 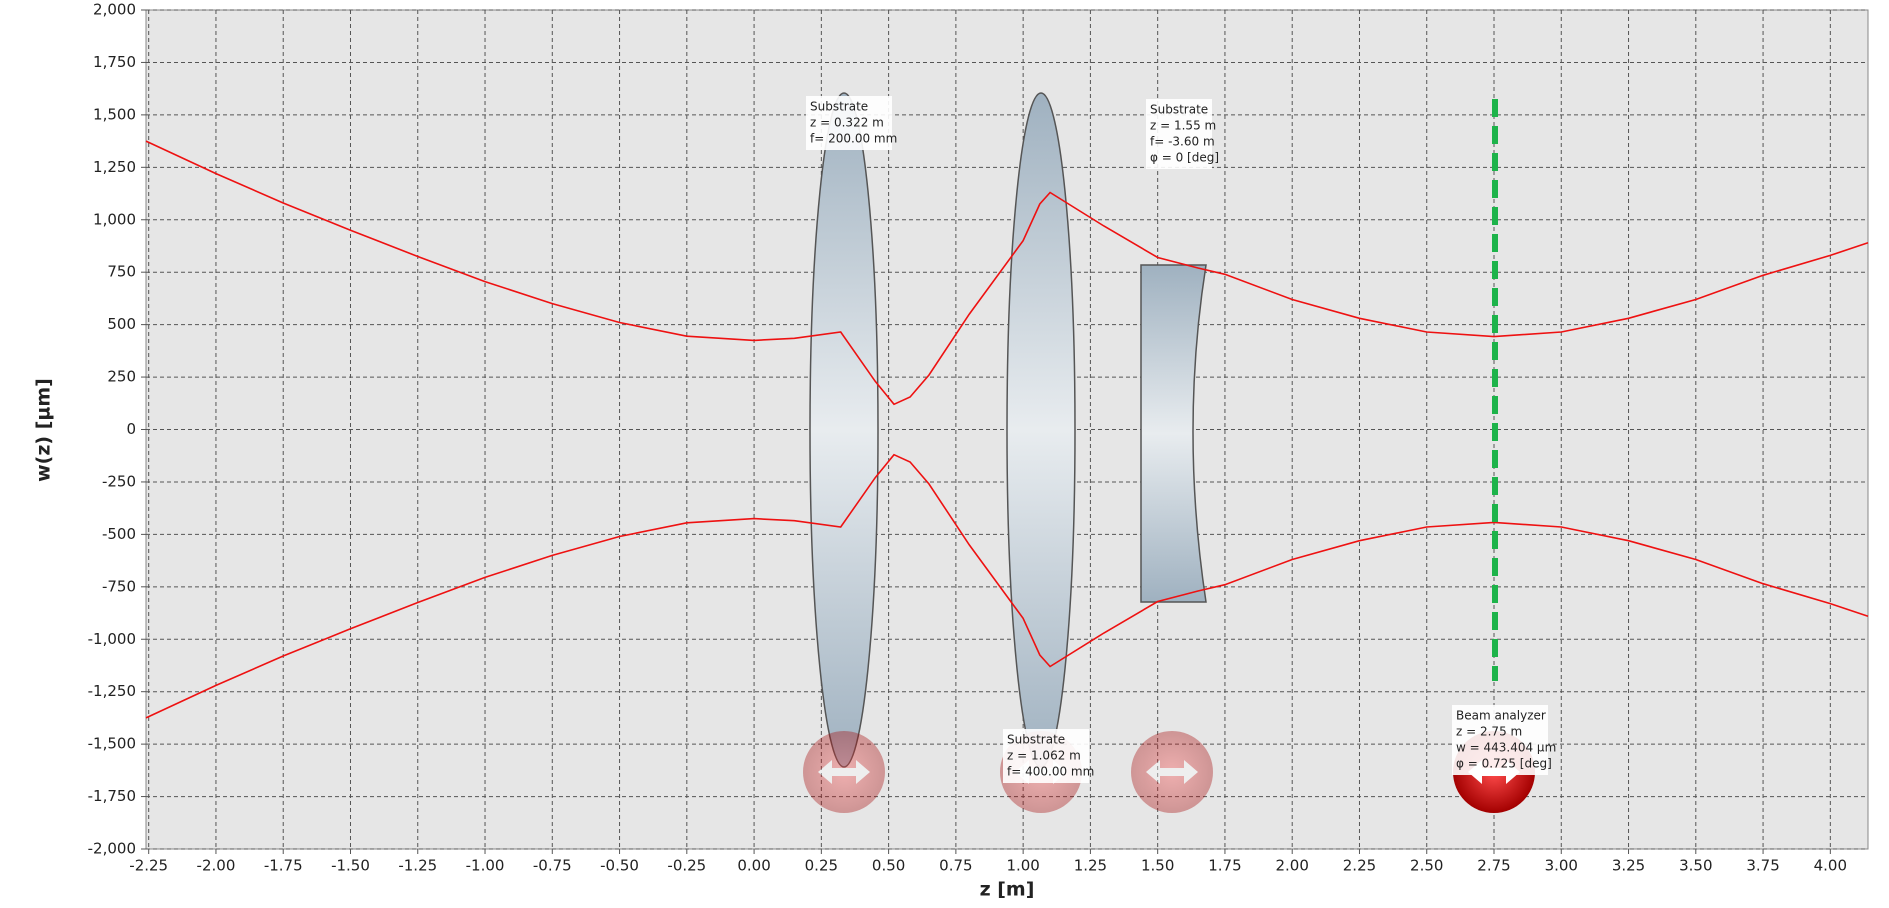 I want to click on x-tick-label: 3.00, so click(x=1561, y=866).